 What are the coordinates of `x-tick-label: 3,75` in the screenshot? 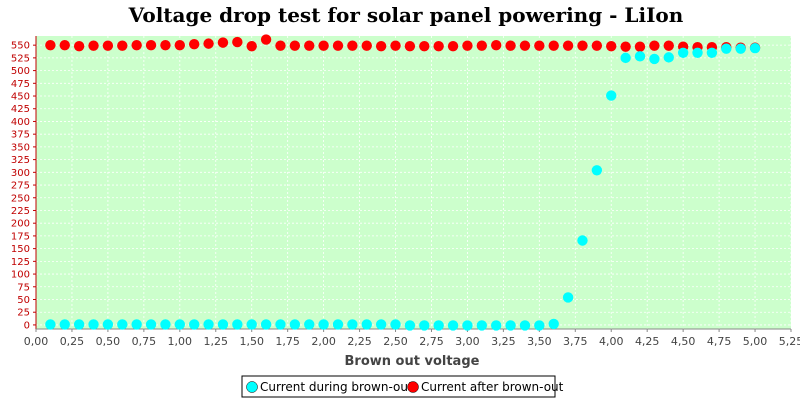 It's located at (575, 341).